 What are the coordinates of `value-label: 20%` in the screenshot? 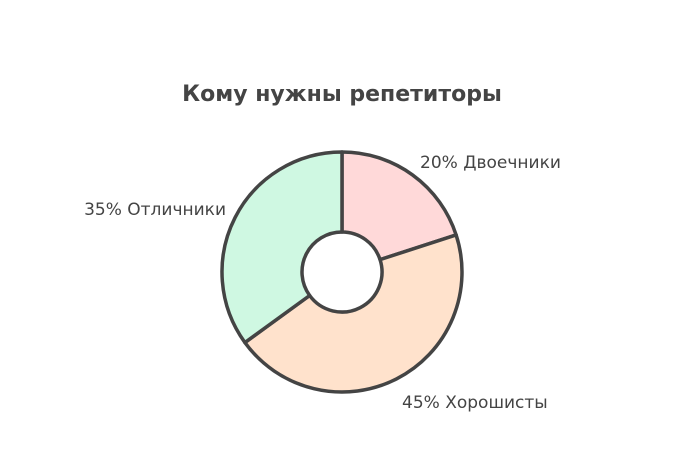 It's located at (439, 163).